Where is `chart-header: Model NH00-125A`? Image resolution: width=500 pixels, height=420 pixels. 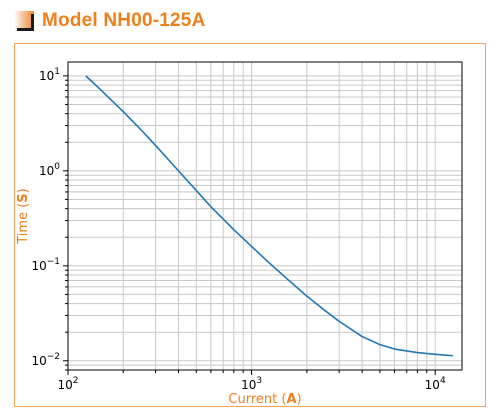 chart-header: Model NH00-125A is located at coordinates (110, 21).